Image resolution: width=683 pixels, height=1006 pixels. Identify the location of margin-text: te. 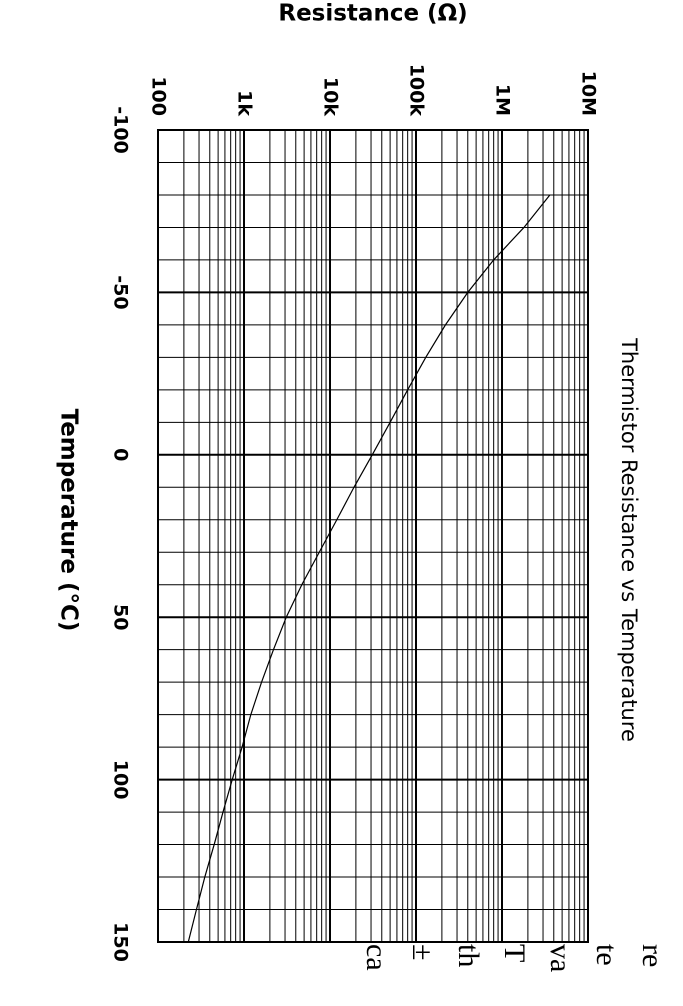
(606, 955).